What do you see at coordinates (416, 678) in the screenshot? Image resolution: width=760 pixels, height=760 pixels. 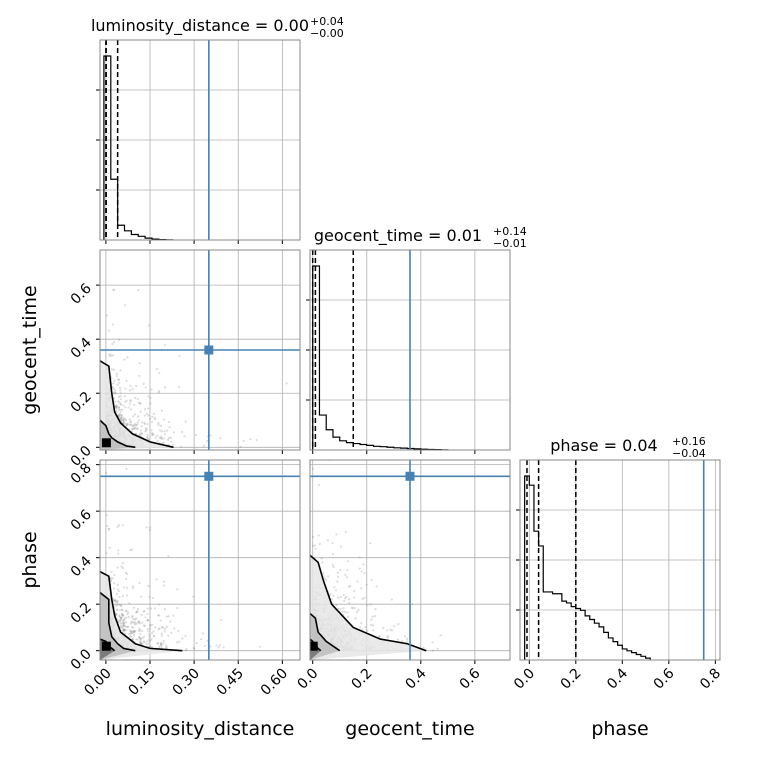 I see `x-tick-label: 0.4` at bounding box center [416, 678].